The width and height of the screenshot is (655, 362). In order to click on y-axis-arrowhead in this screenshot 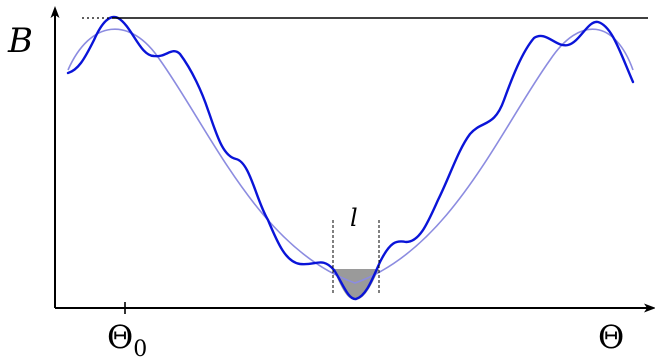, I will do `click(55, 12)`.